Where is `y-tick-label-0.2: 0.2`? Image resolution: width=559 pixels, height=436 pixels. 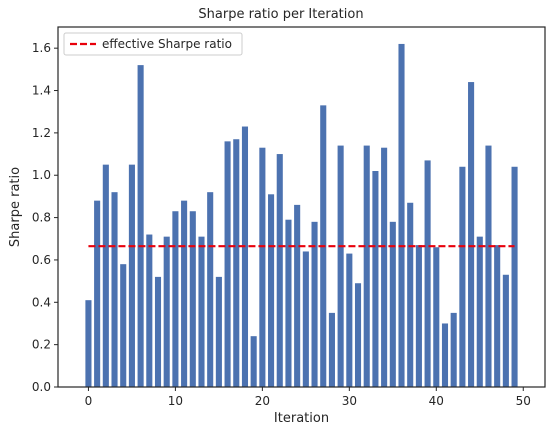 y-tick-label-0.2: 0.2 is located at coordinates (41, 345).